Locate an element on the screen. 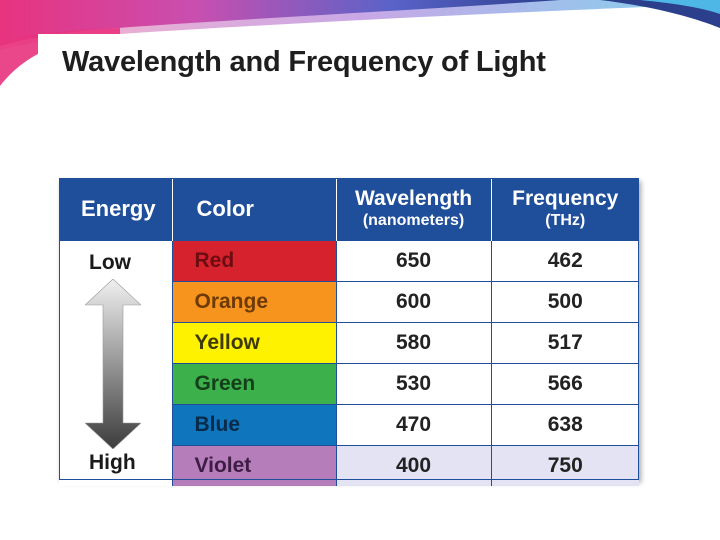 The width and height of the screenshot is (720, 540). color-cell: Yellow is located at coordinates (253, 343).